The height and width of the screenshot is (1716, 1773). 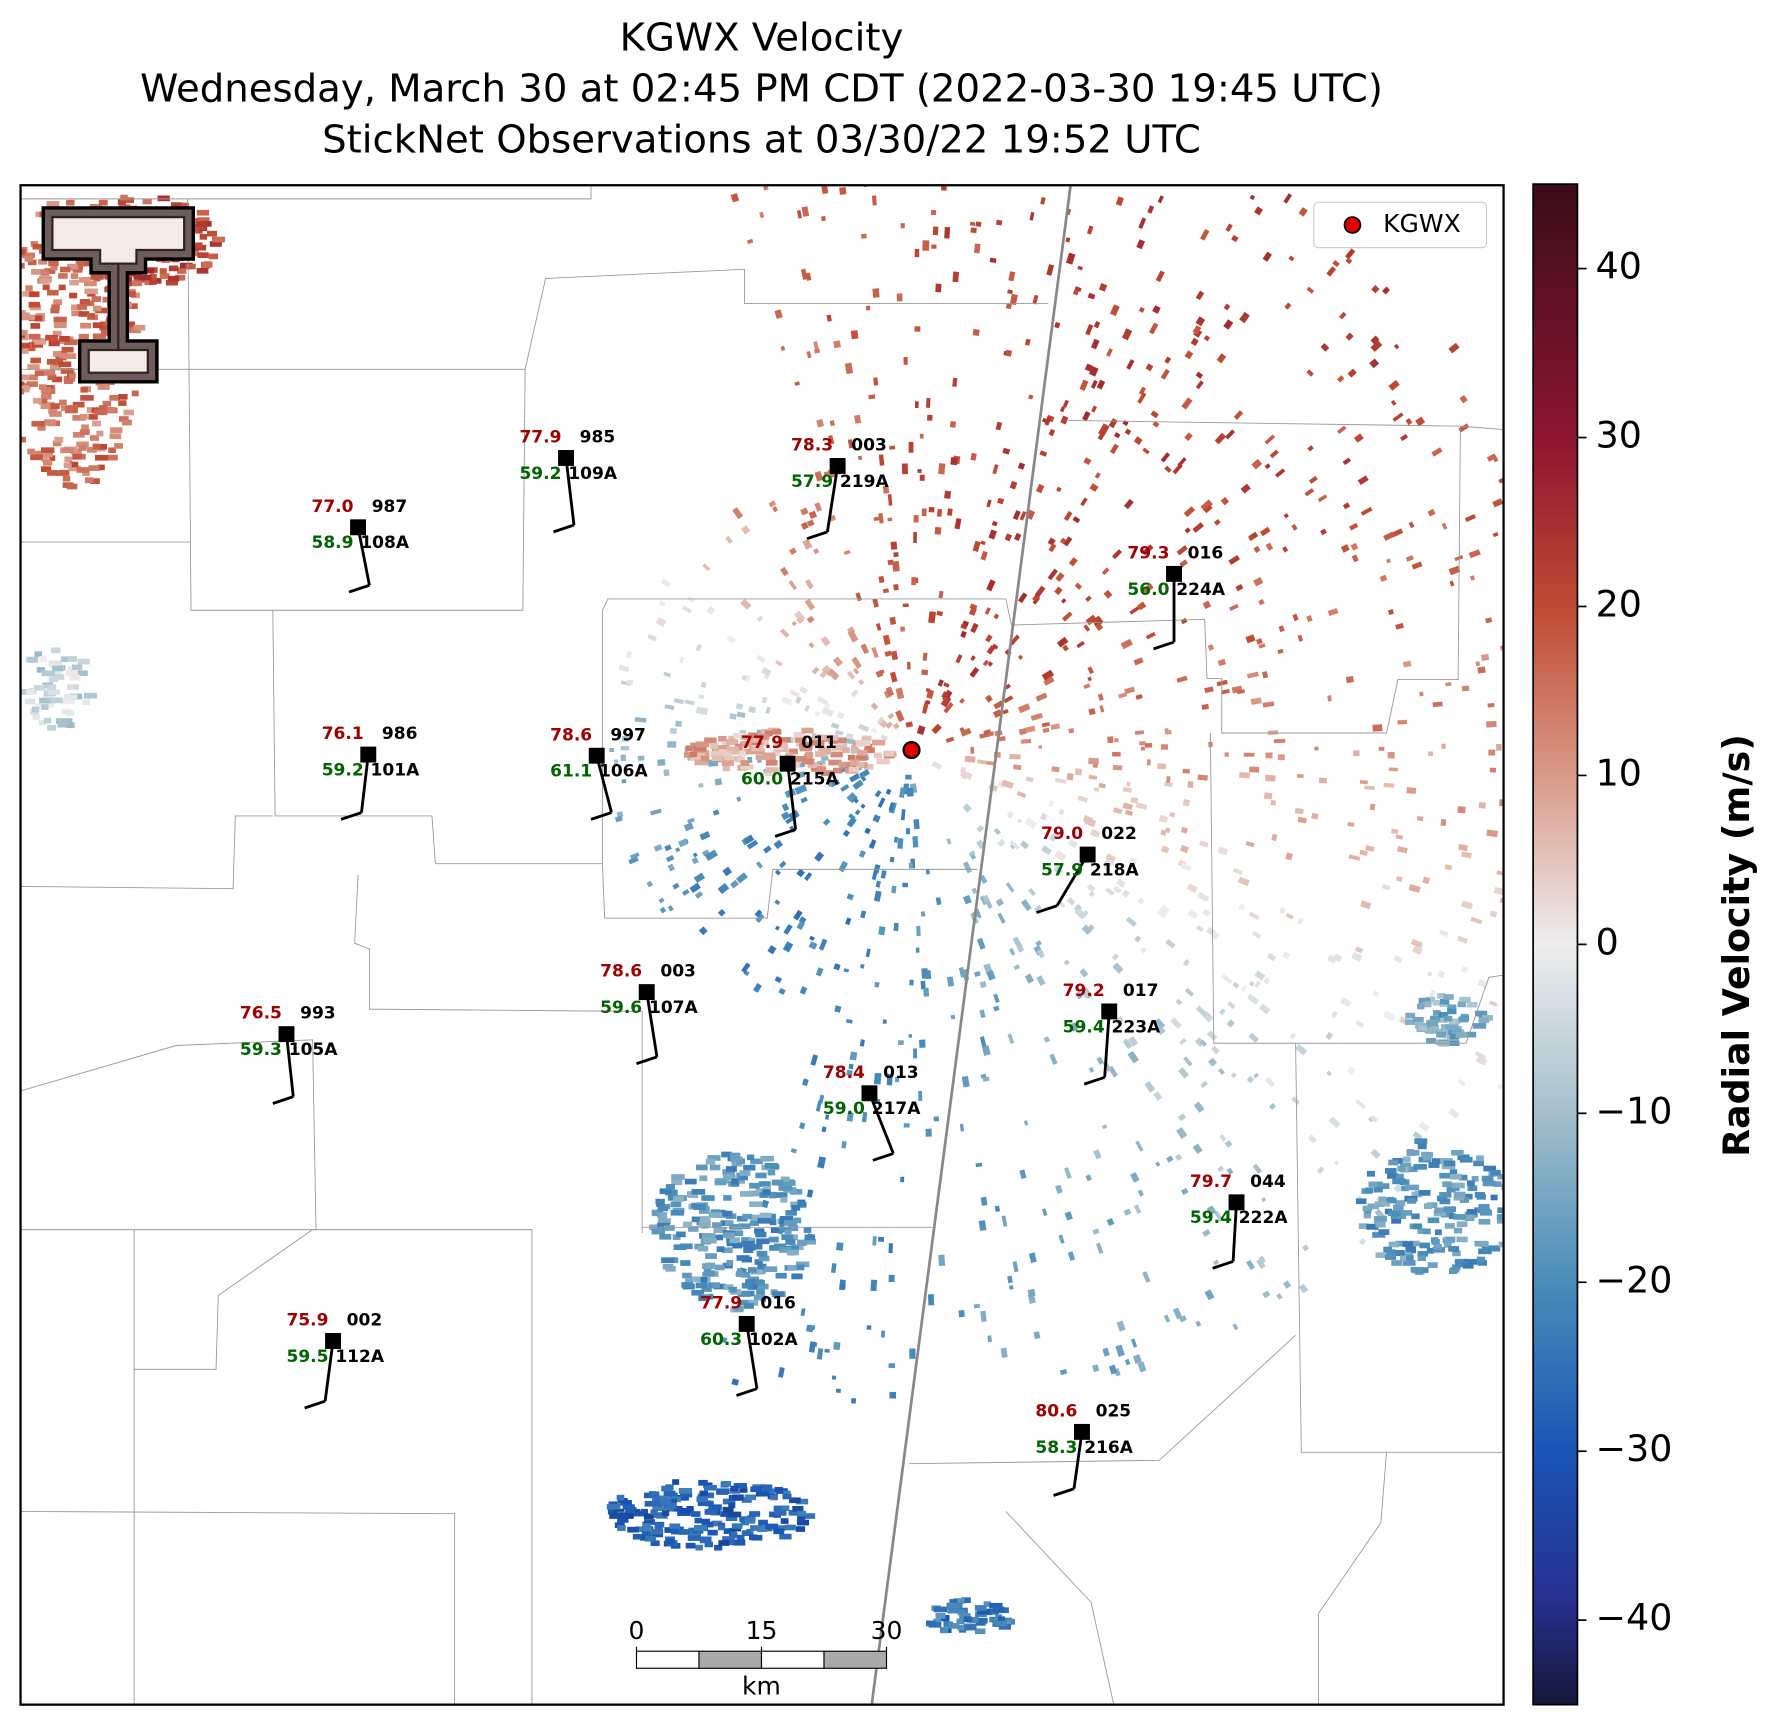 What do you see at coordinates (1619, 772) in the screenshot?
I see `colorbar-tick-label: 10` at bounding box center [1619, 772].